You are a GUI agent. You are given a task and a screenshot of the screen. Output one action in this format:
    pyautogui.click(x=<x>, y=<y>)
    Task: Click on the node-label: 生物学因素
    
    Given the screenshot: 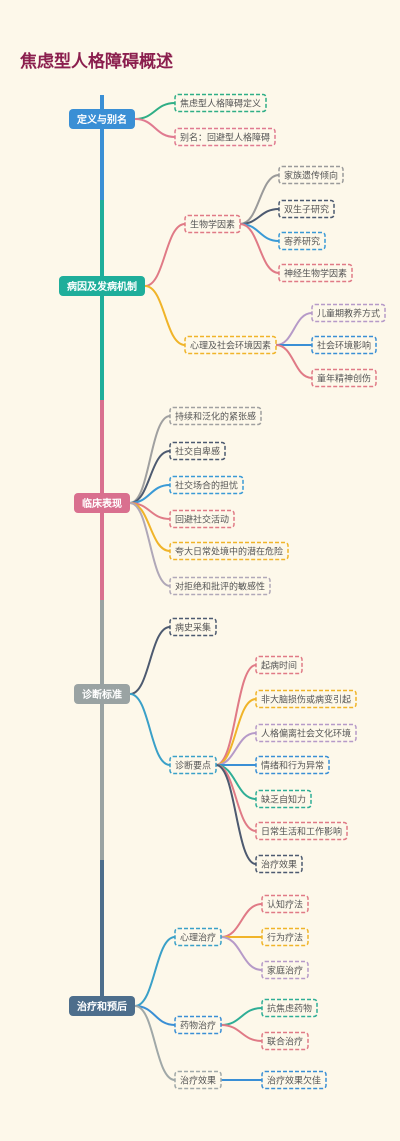 What is the action you would take?
    pyautogui.click(x=212, y=225)
    